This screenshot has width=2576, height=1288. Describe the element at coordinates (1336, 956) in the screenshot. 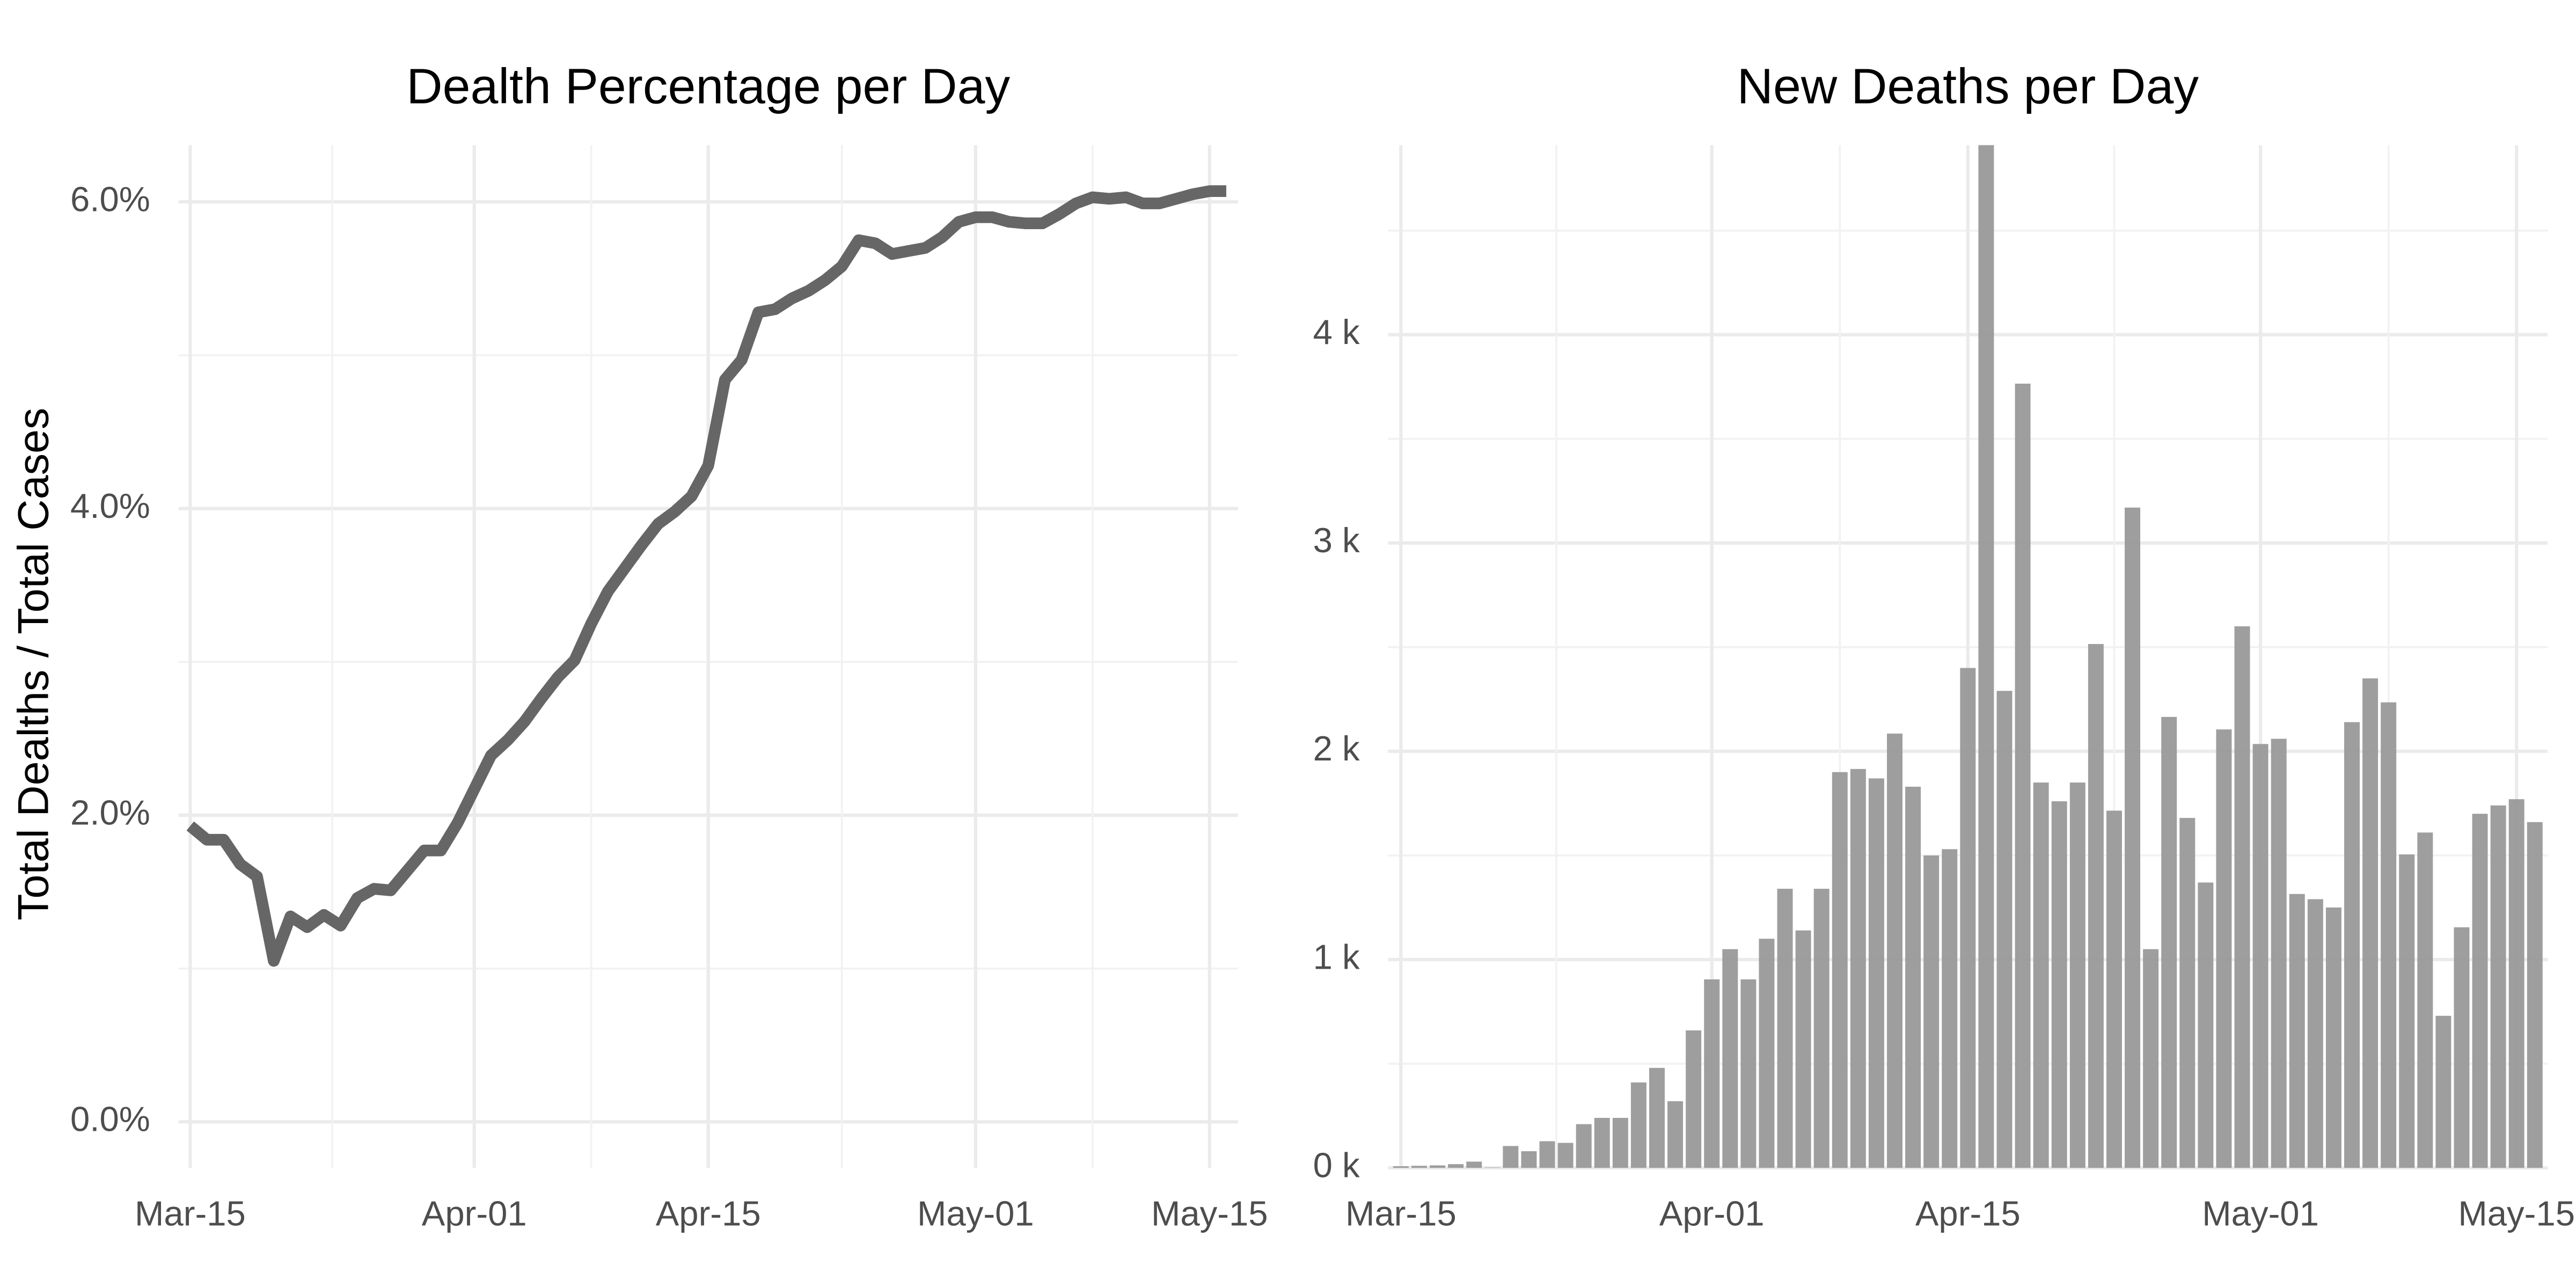

I see `y-tick-label: 1 k` at that location.